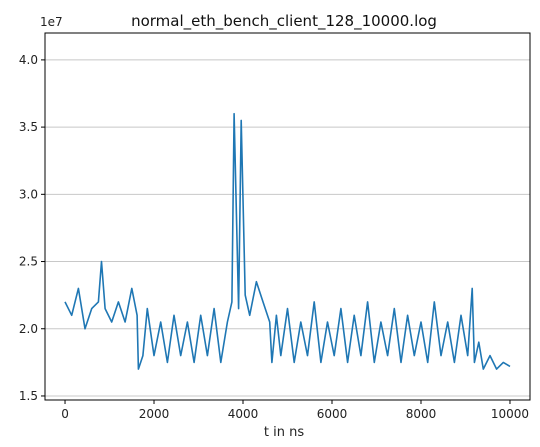  What do you see at coordinates (32, 228) in the screenshot?
I see `y-axis: 1.5 2.0 2.5 3.0 3.5 4.0` at bounding box center [32, 228].